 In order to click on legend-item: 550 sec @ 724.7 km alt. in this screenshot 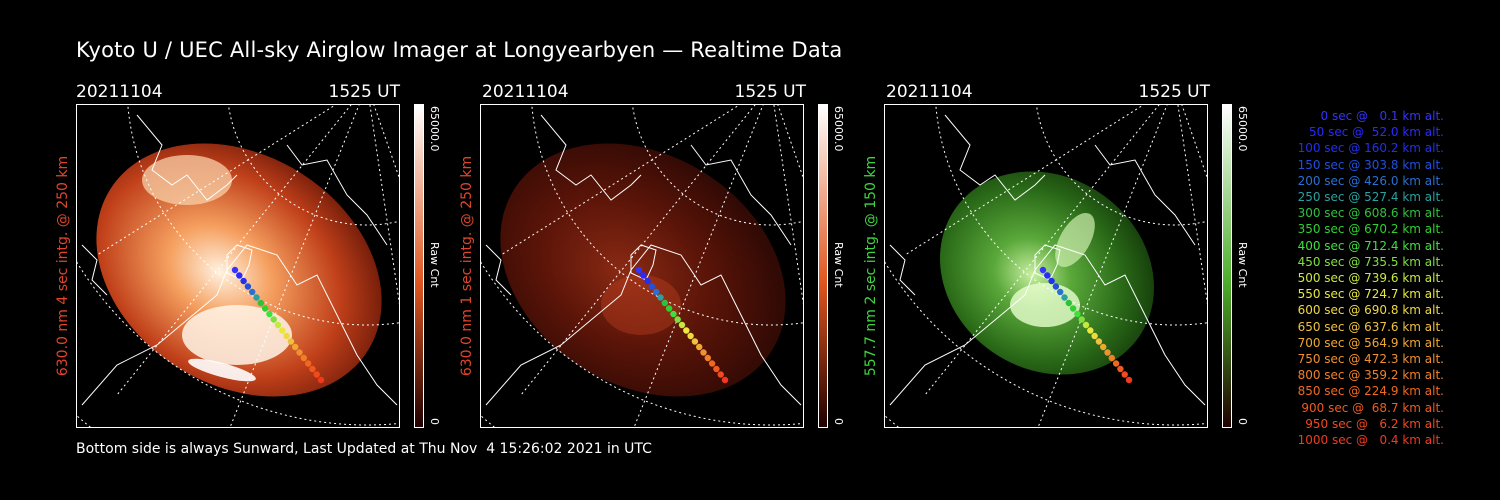, I will do `click(1370, 294)`.